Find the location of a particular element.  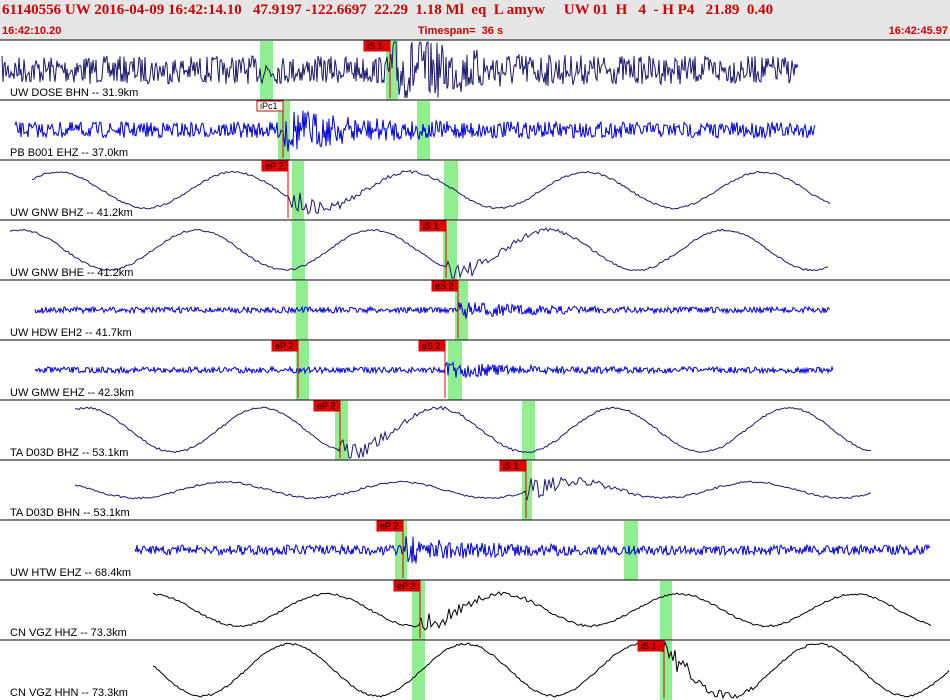

timespan: Timespan= 36 s is located at coordinates (461, 31).